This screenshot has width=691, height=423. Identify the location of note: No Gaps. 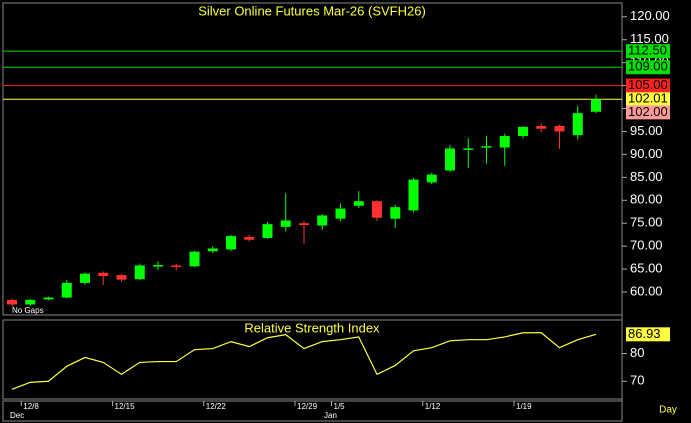
(28, 310).